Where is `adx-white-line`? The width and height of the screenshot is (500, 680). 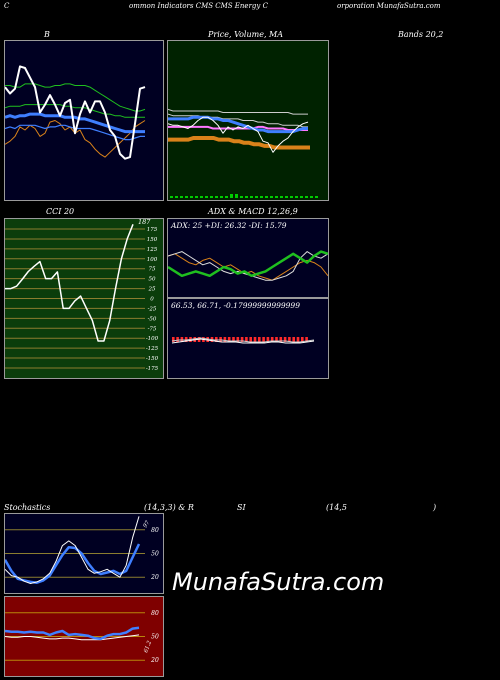
adx-white-line is located at coordinates (248, 266).